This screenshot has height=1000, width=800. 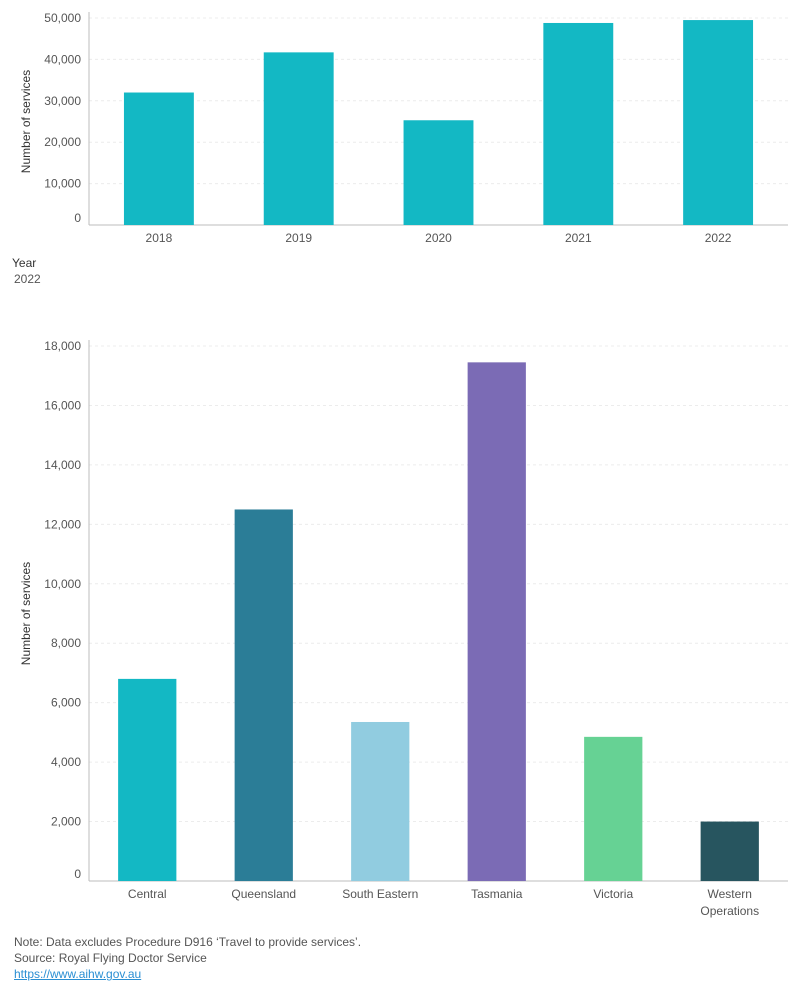 I want to click on year-filter: Year 2022, so click(x=26, y=271).